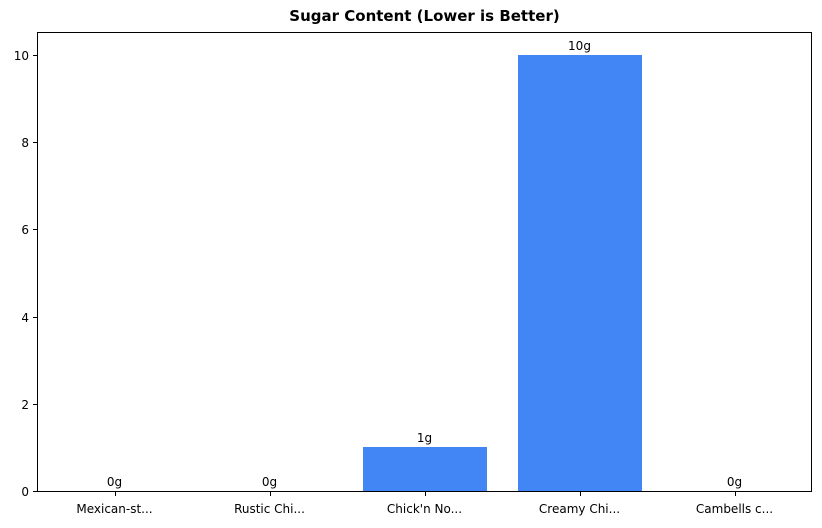 Image resolution: width=822 pixels, height=528 pixels. Describe the element at coordinates (579, 45) in the screenshot. I see `bar-value-label-3: 10g` at that location.